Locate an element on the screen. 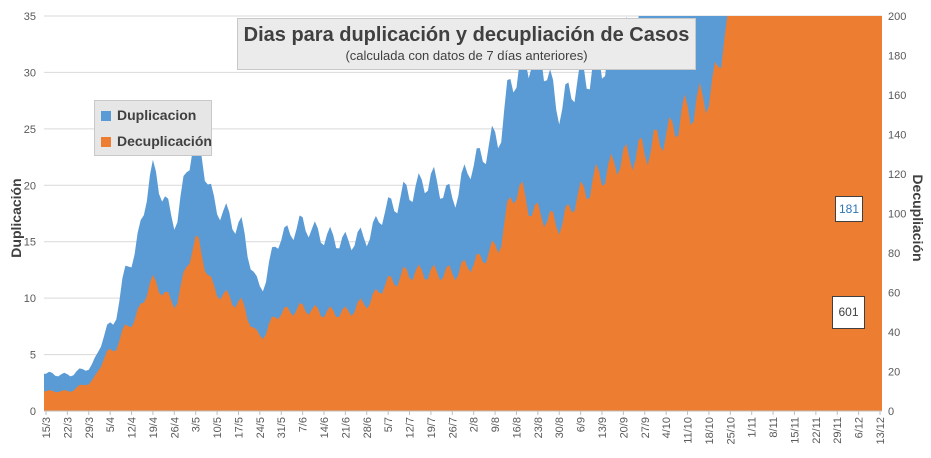  x-tick-1: 22/3 is located at coordinates (68, 427).